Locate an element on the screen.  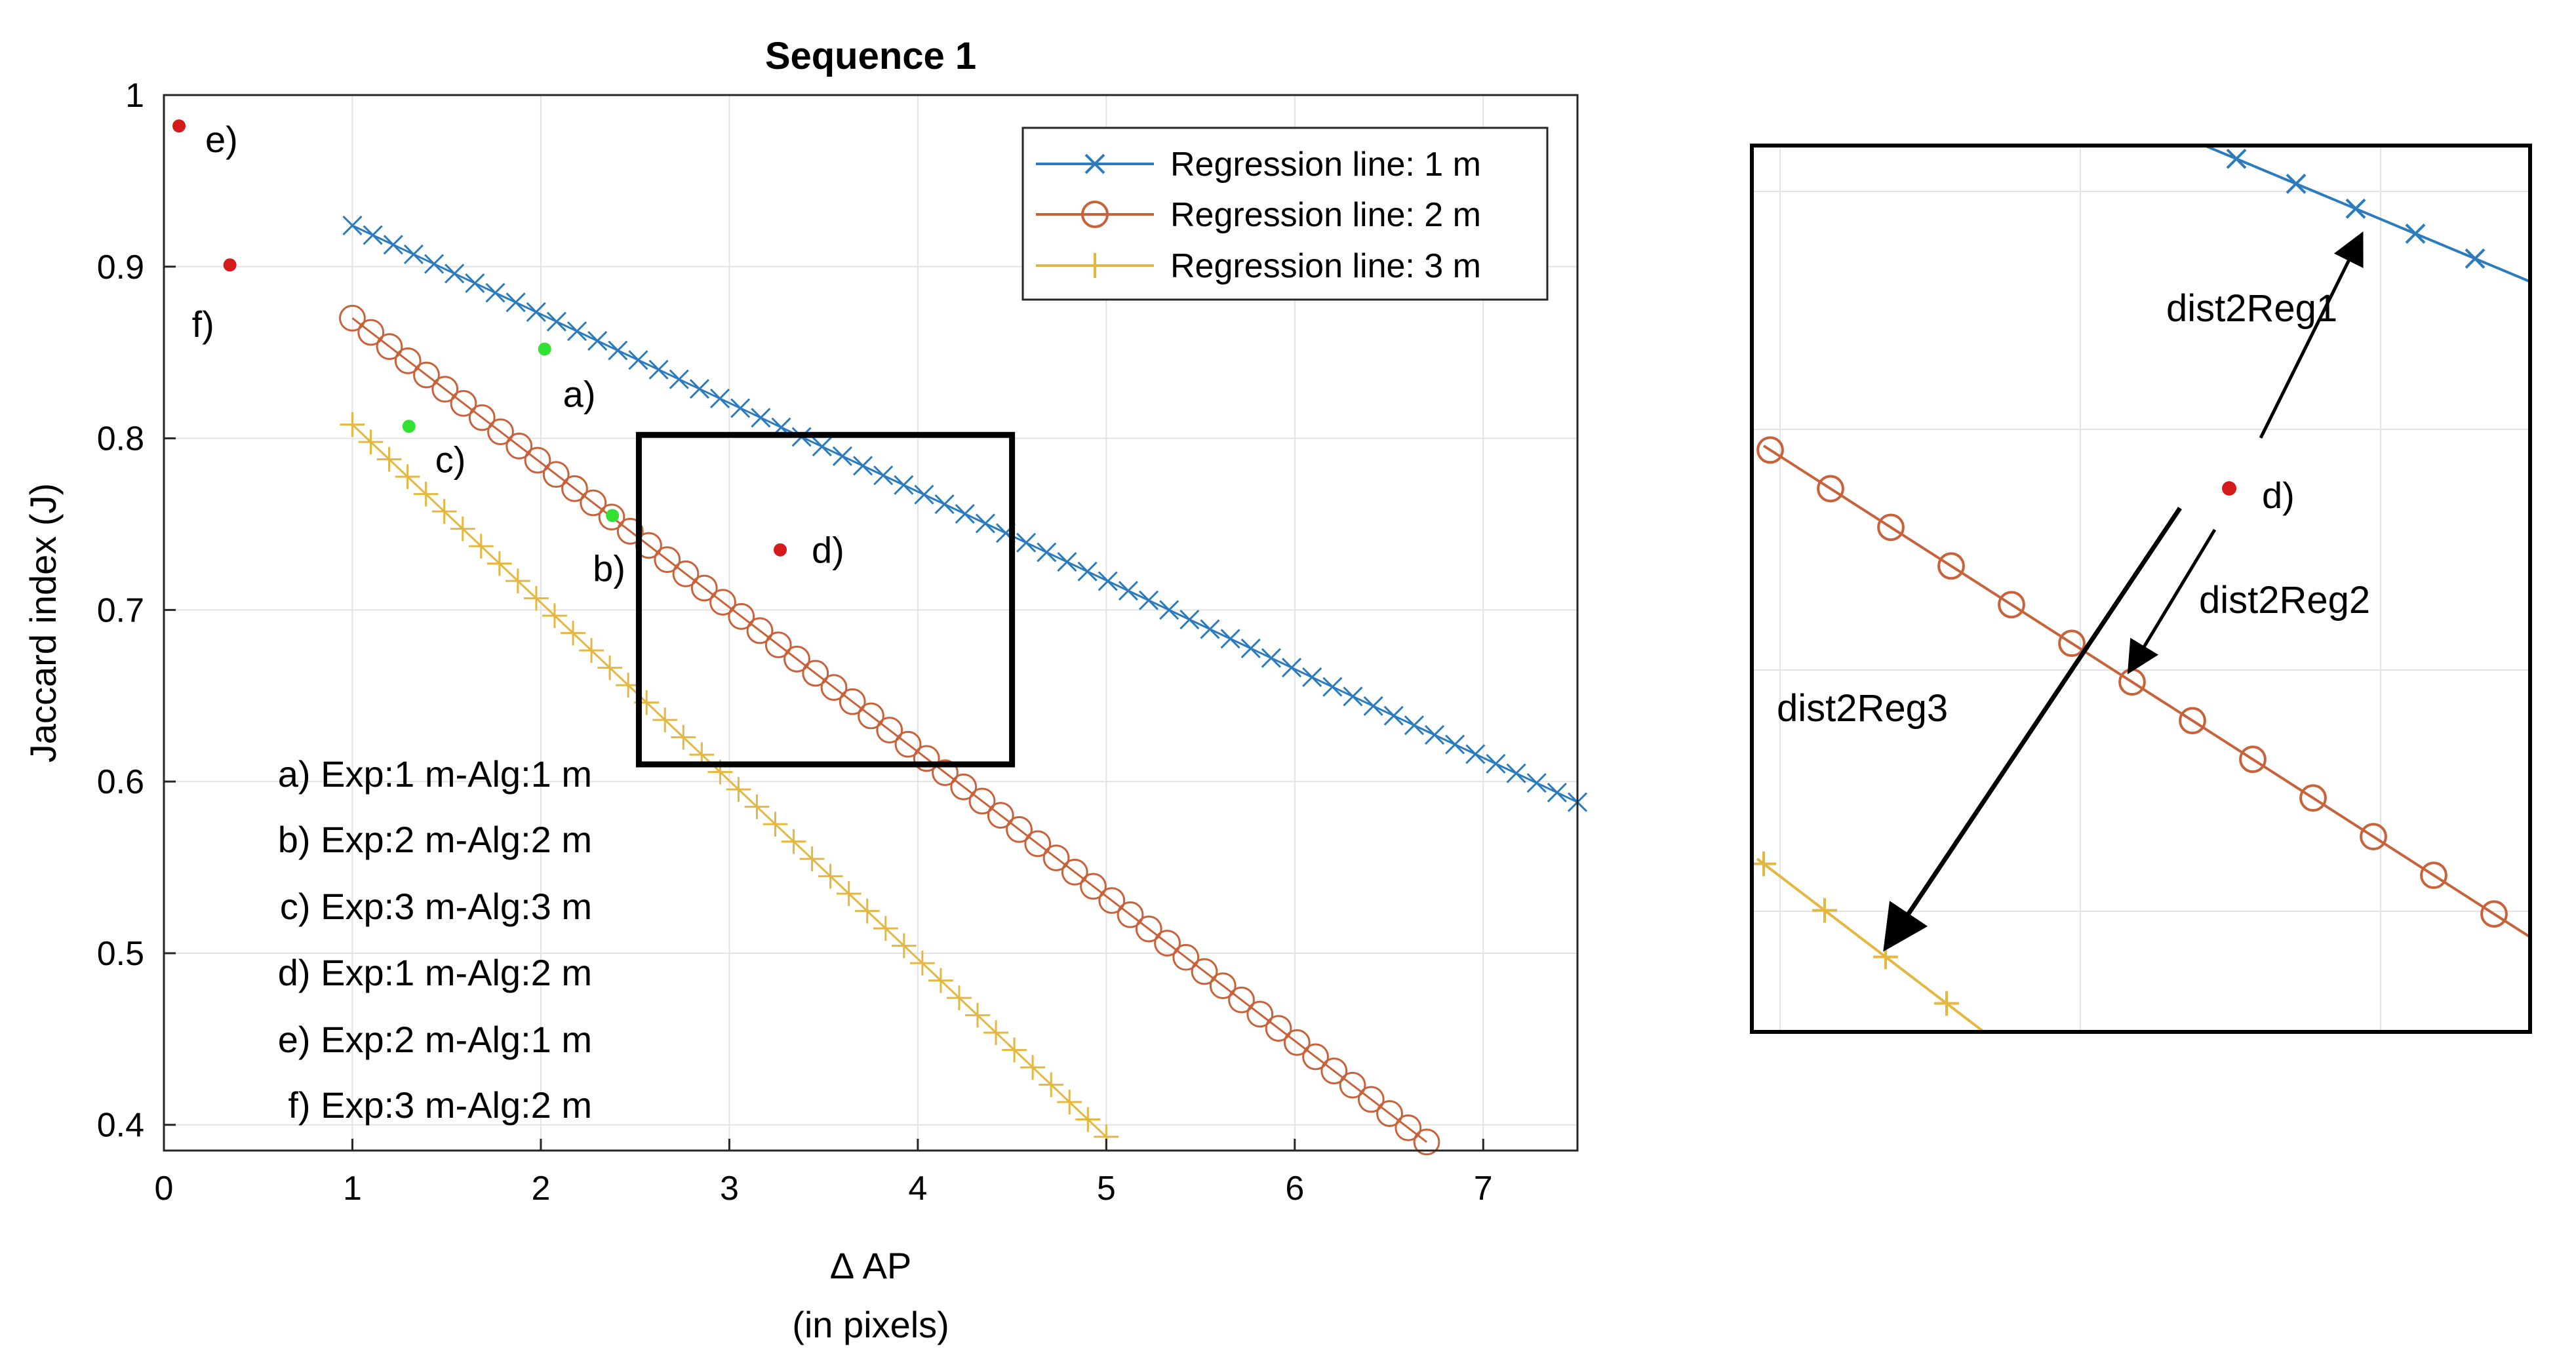
legend-label-2m: Regression line: 2 m is located at coordinates (1325, 215).